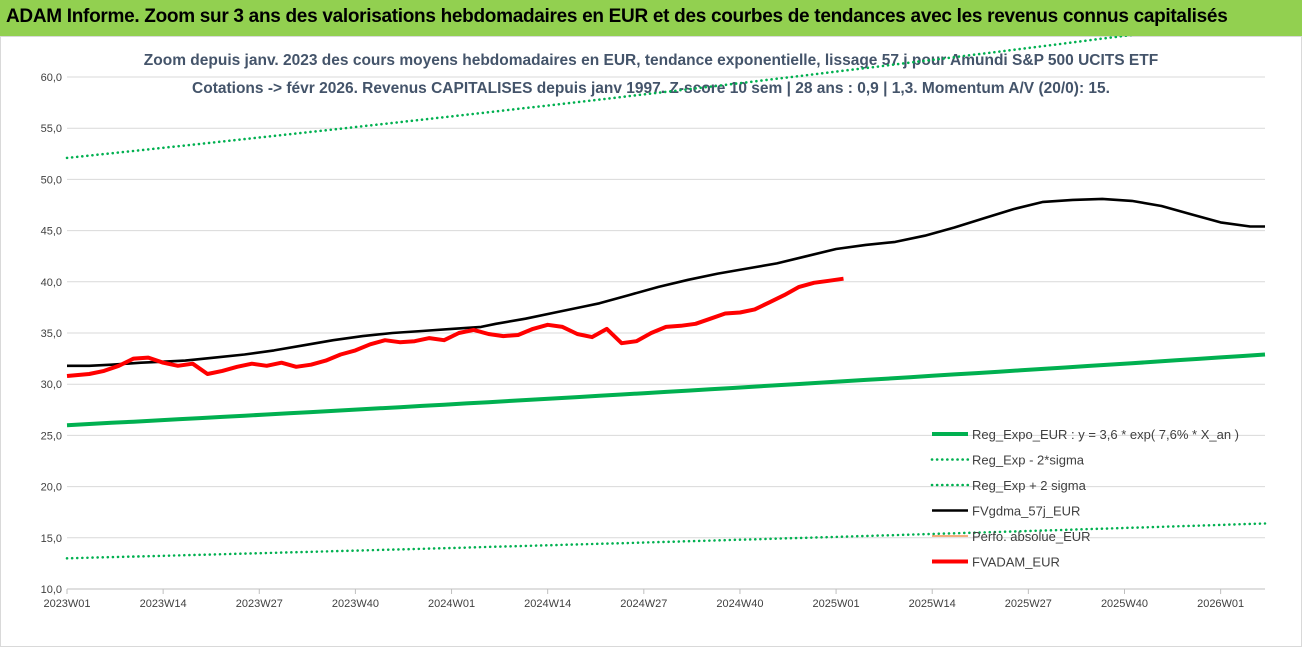  Describe the element at coordinates (836, 604) in the screenshot. I see `x-tick-label: 2025W01` at that location.